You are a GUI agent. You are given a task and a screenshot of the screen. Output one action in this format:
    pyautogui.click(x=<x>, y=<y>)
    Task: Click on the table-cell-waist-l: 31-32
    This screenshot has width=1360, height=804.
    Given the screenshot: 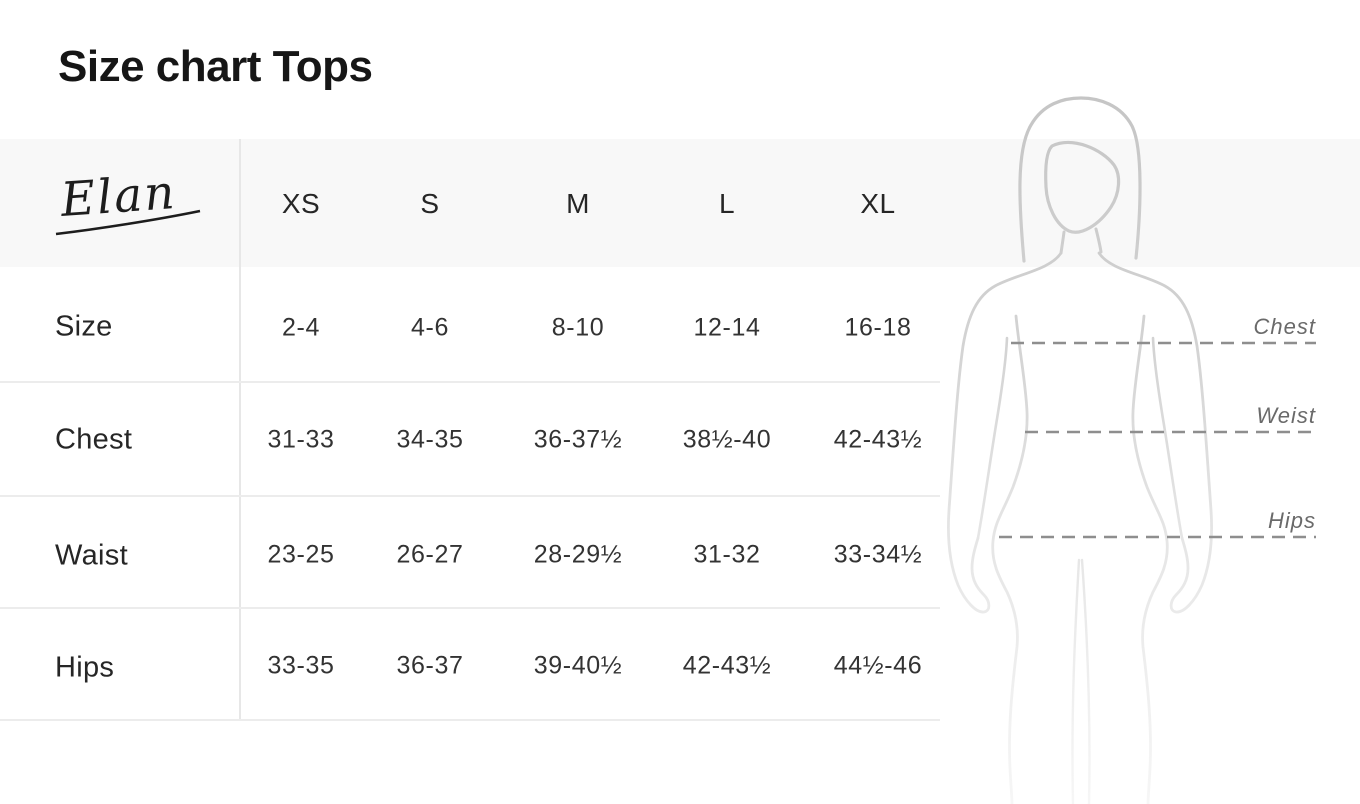 What is the action you would take?
    pyautogui.click(x=727, y=554)
    